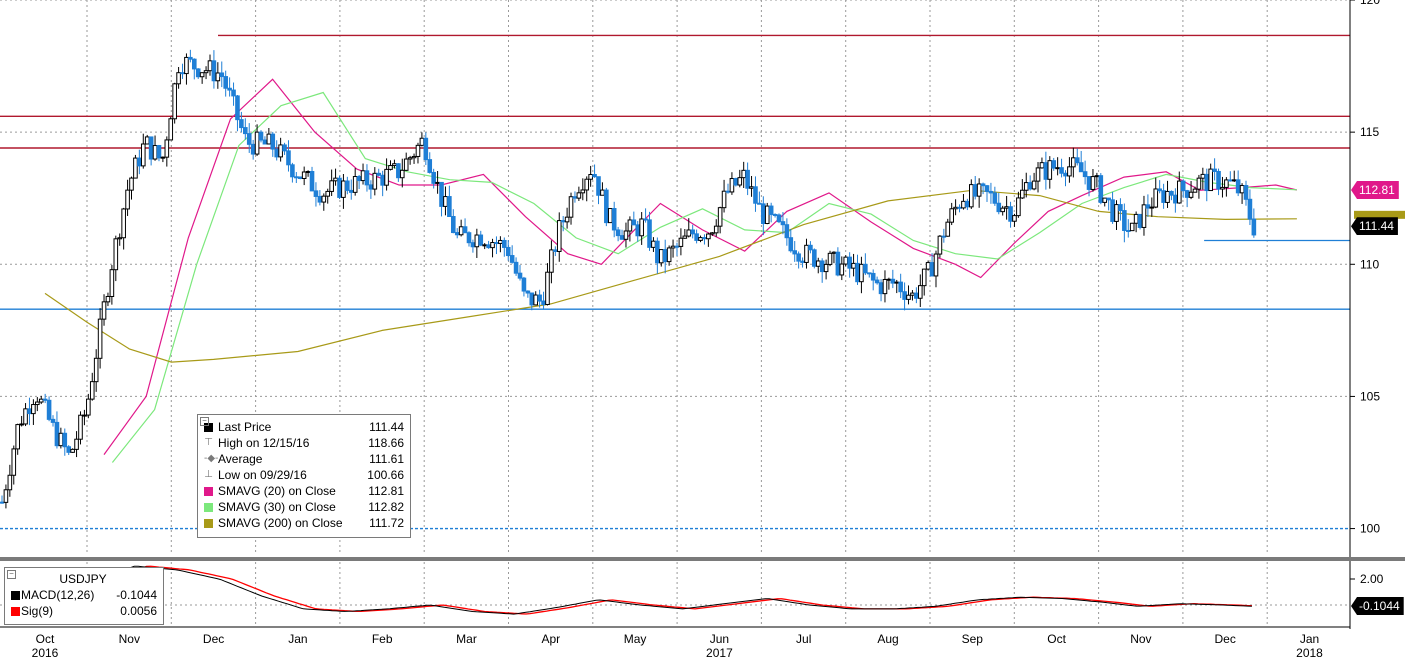 This screenshot has width=1405, height=661. I want to click on legend-row: SMAVG (20) on Close 112.81, so click(305, 491).